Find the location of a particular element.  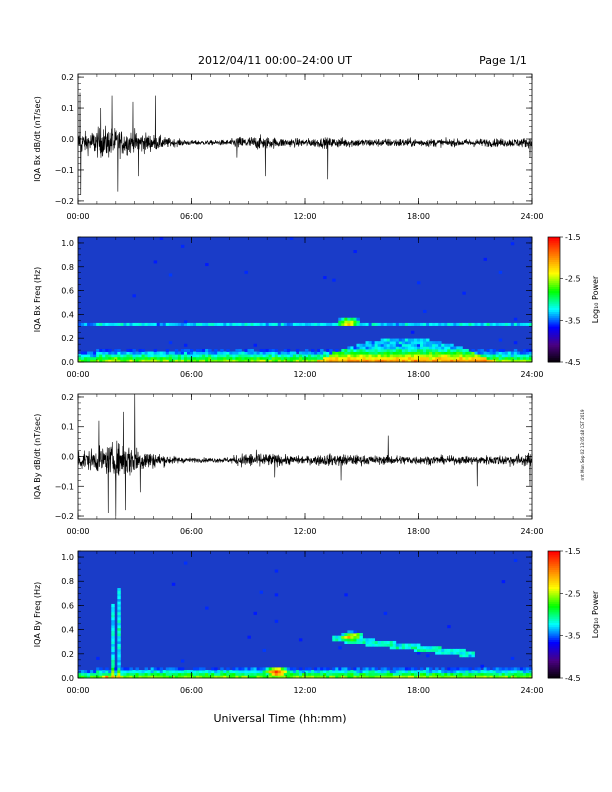

y-tick-label: 0.0 is located at coordinates (67, 139).